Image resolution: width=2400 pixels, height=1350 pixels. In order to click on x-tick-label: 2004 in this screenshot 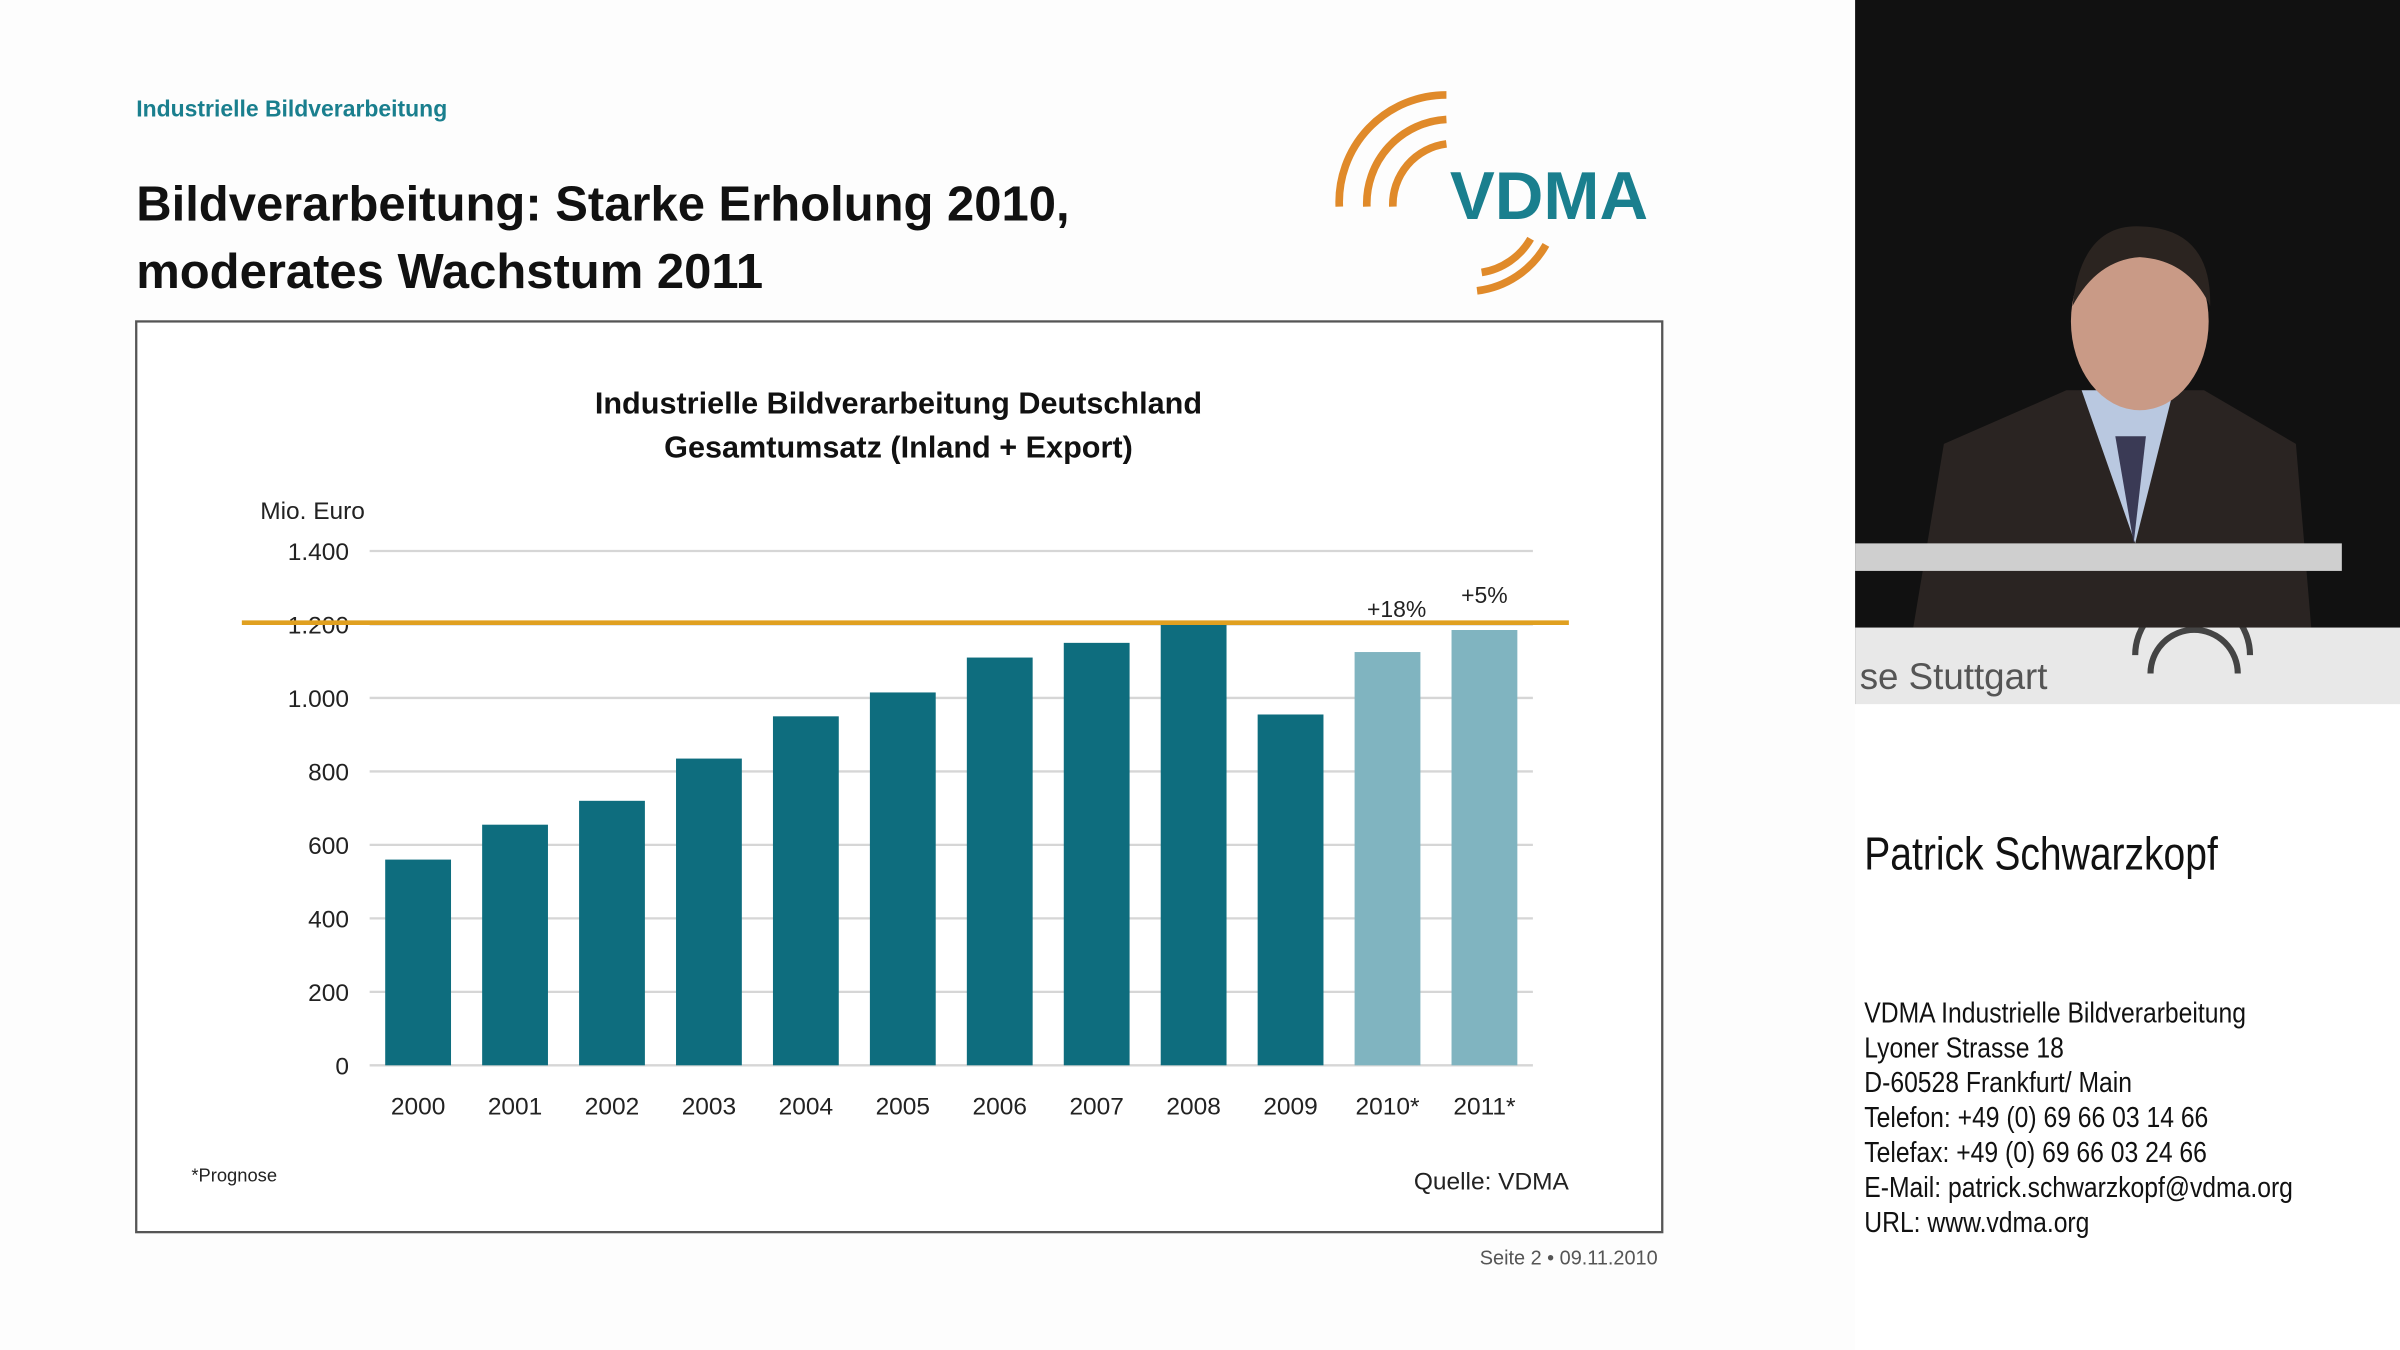, I will do `click(806, 1106)`.